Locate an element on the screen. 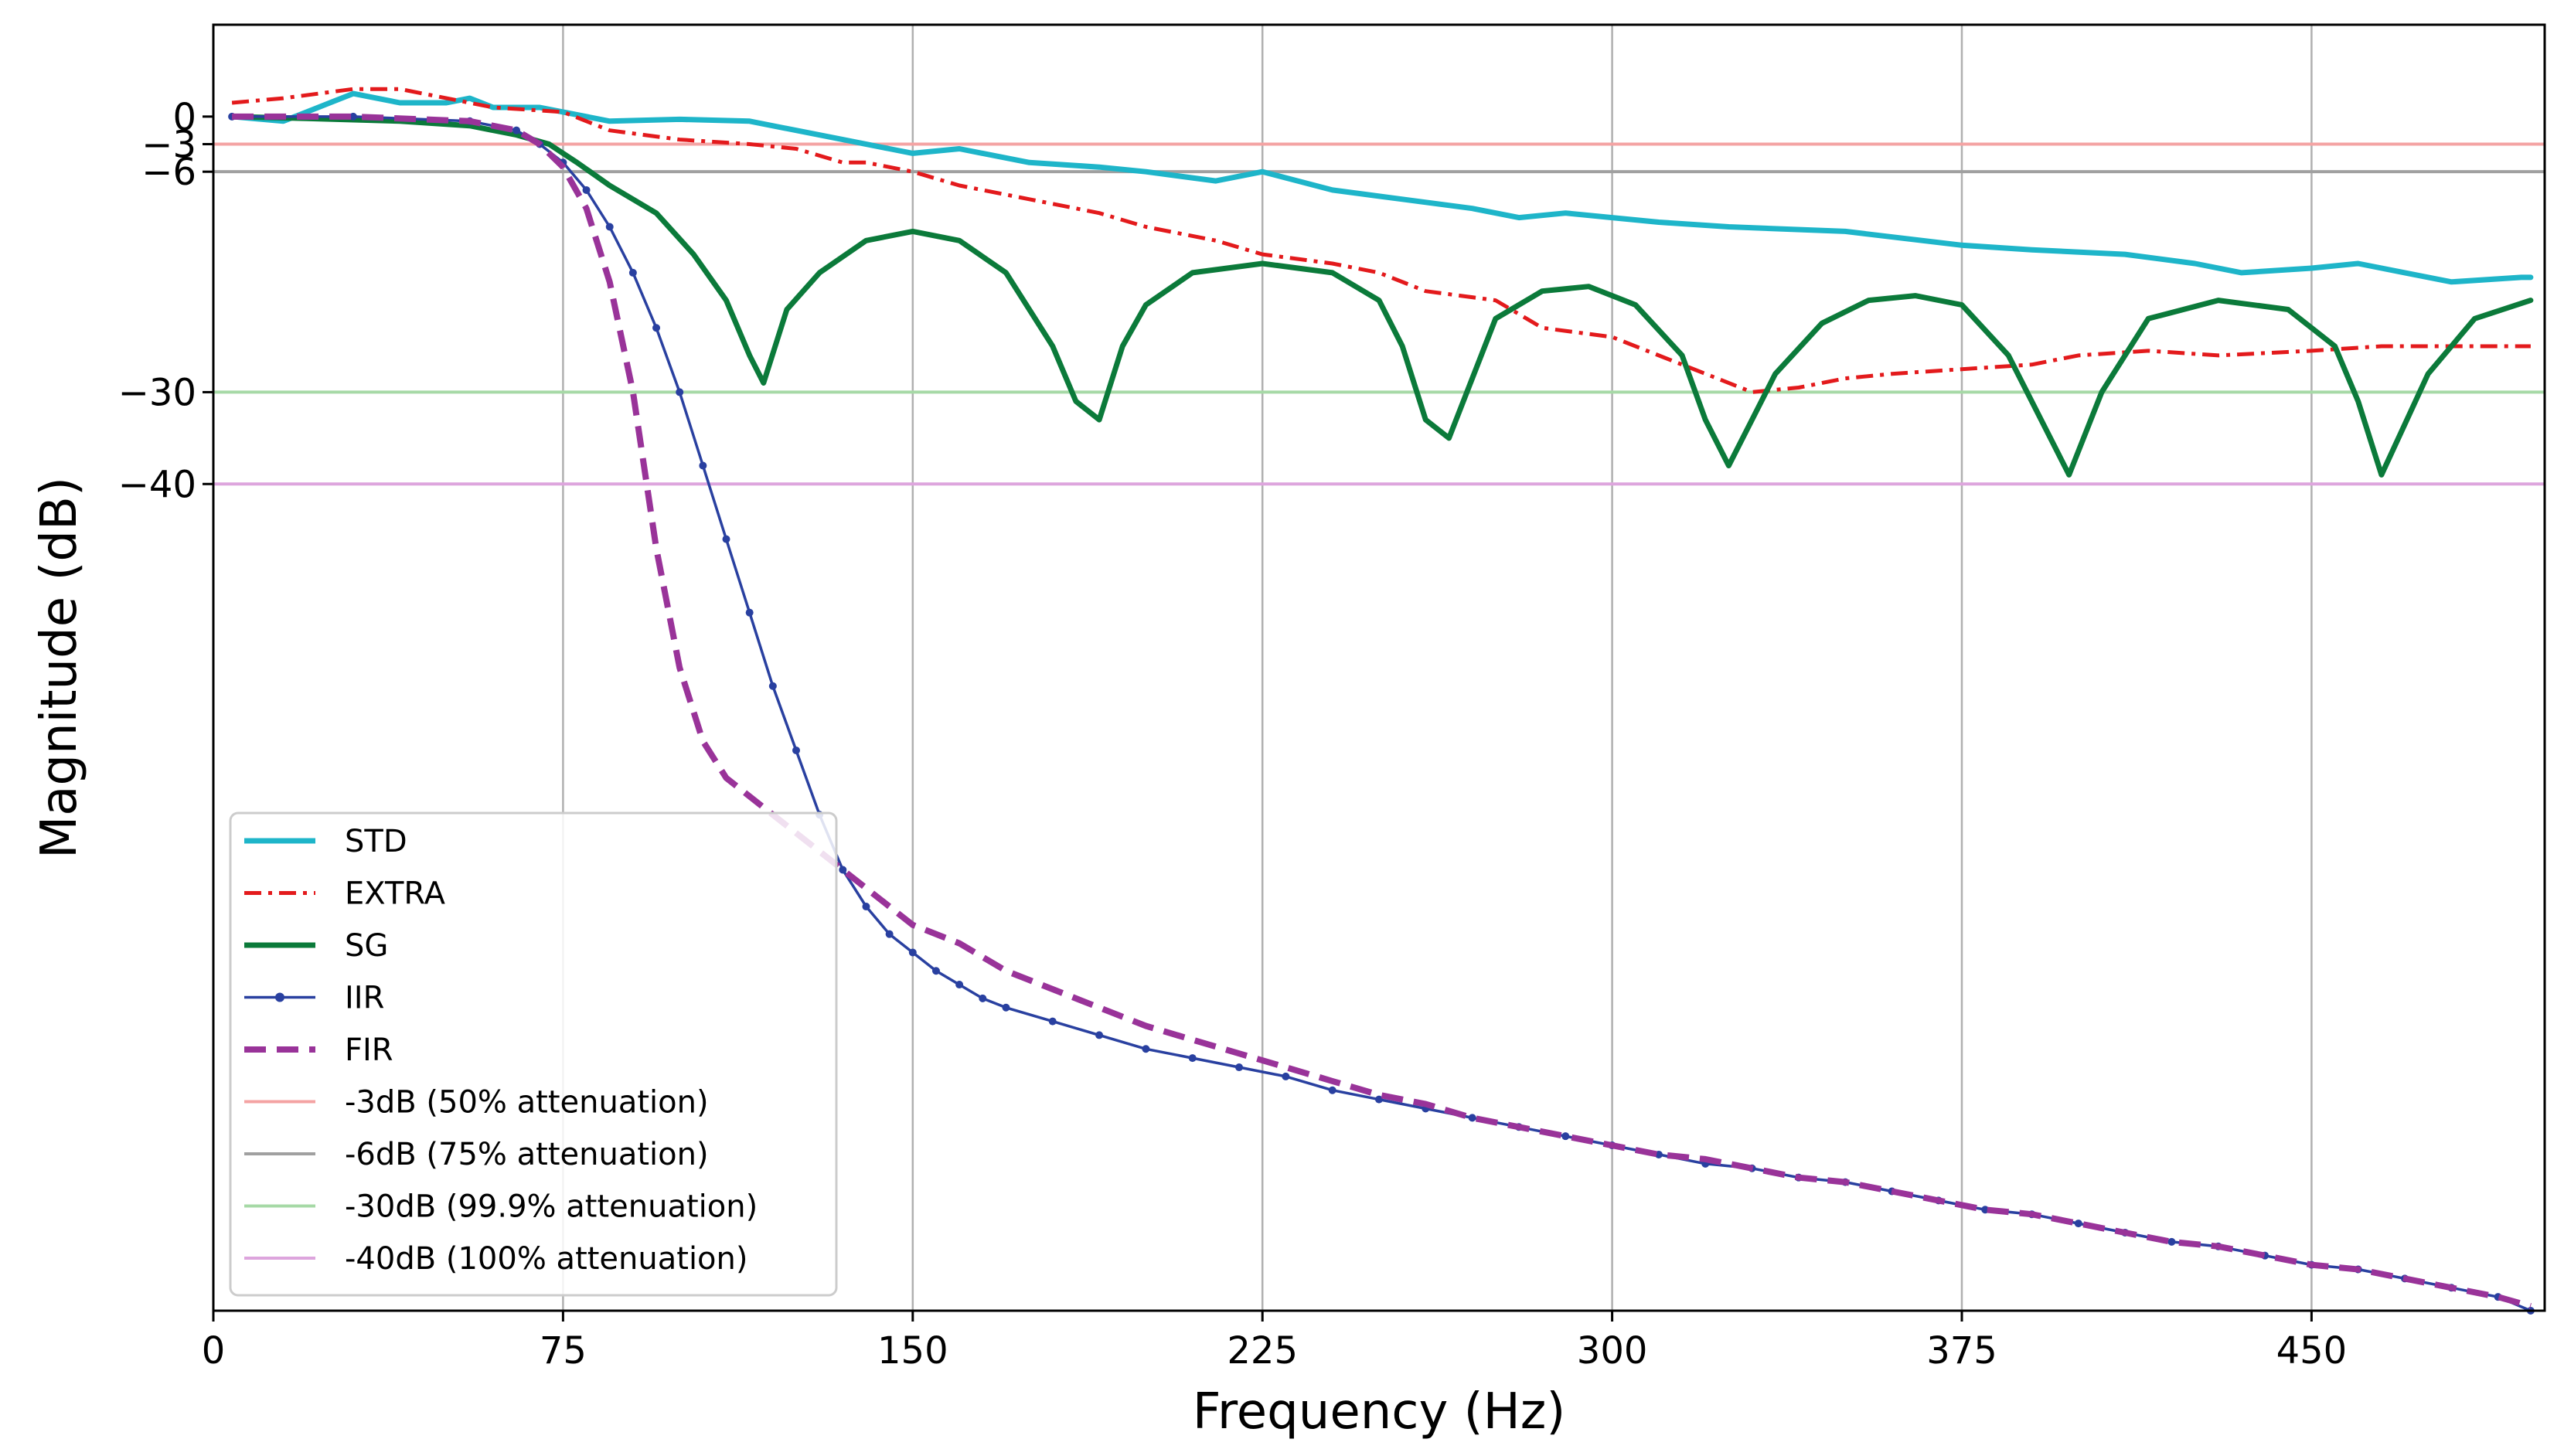  x-tick-label: 75 is located at coordinates (563, 1351).